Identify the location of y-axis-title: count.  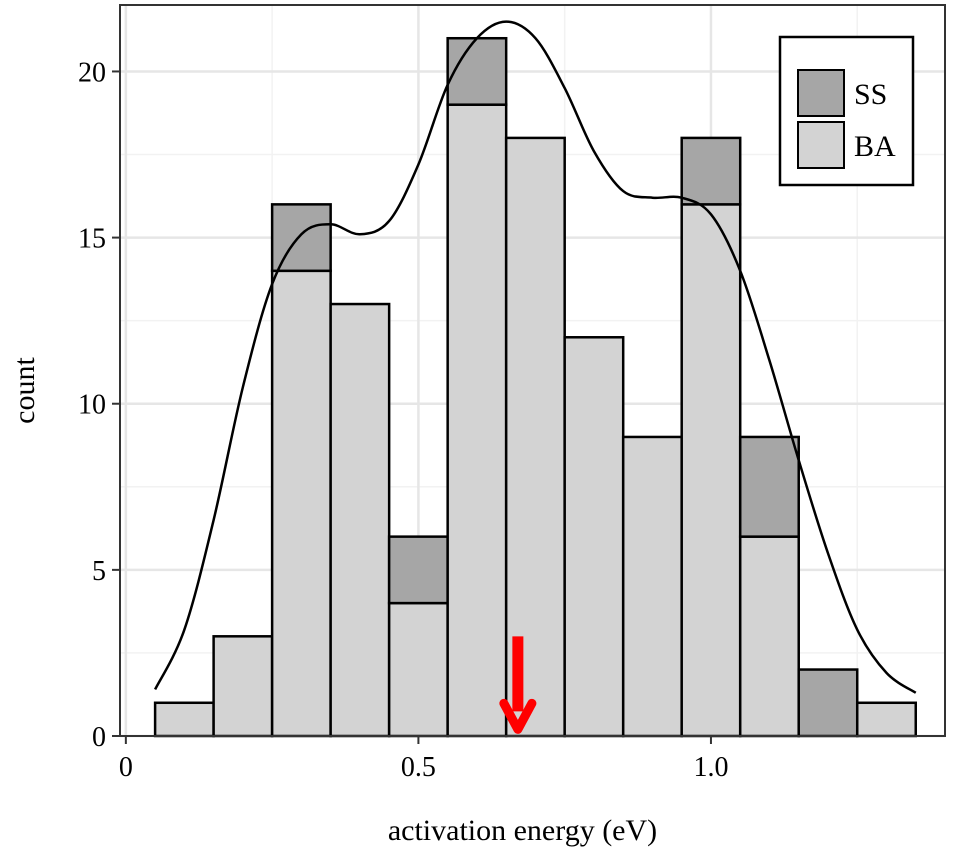
(24, 390).